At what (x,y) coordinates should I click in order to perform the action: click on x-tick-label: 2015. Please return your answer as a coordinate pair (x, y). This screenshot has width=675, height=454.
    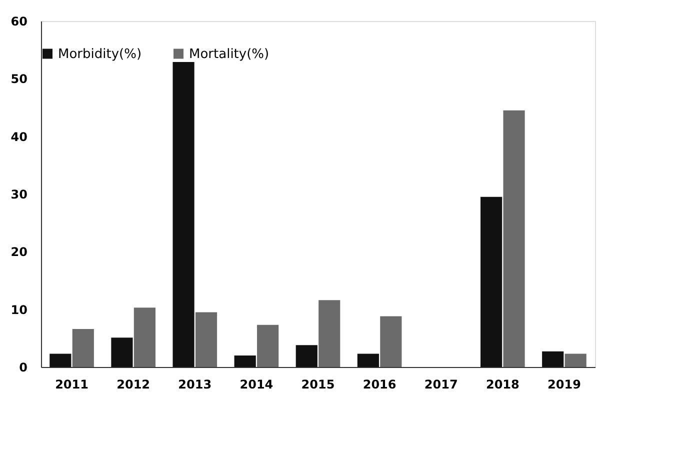
    Looking at the image, I should click on (318, 385).